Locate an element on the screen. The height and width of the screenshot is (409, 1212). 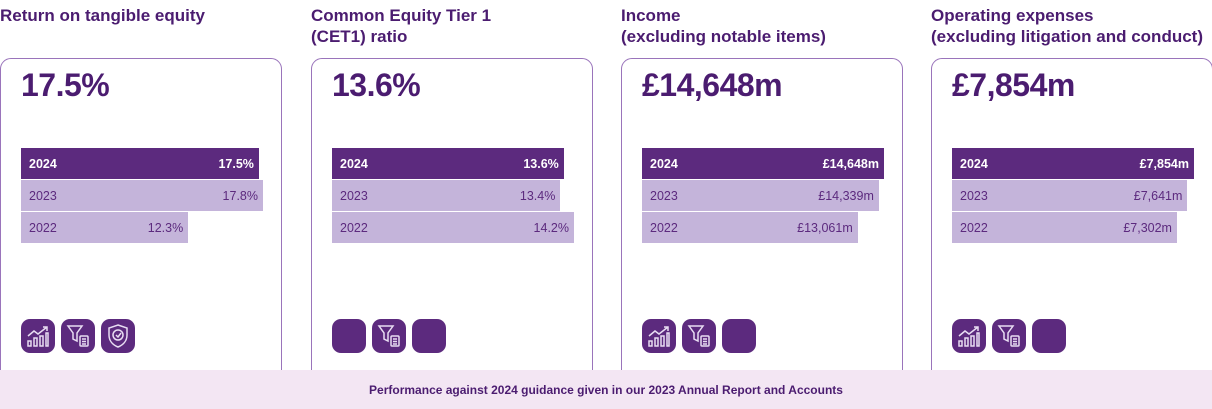
kpi-title: Common Equity Tier 1 (CET1) ratio is located at coordinates (401, 26).